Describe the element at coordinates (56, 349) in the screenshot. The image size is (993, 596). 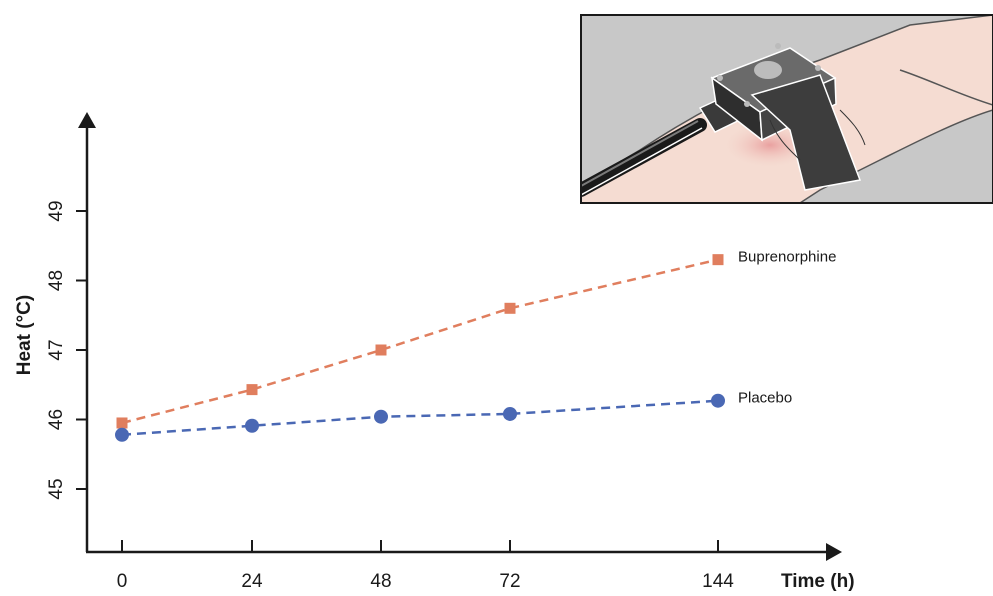
I see `y-tick-label: 47` at that location.